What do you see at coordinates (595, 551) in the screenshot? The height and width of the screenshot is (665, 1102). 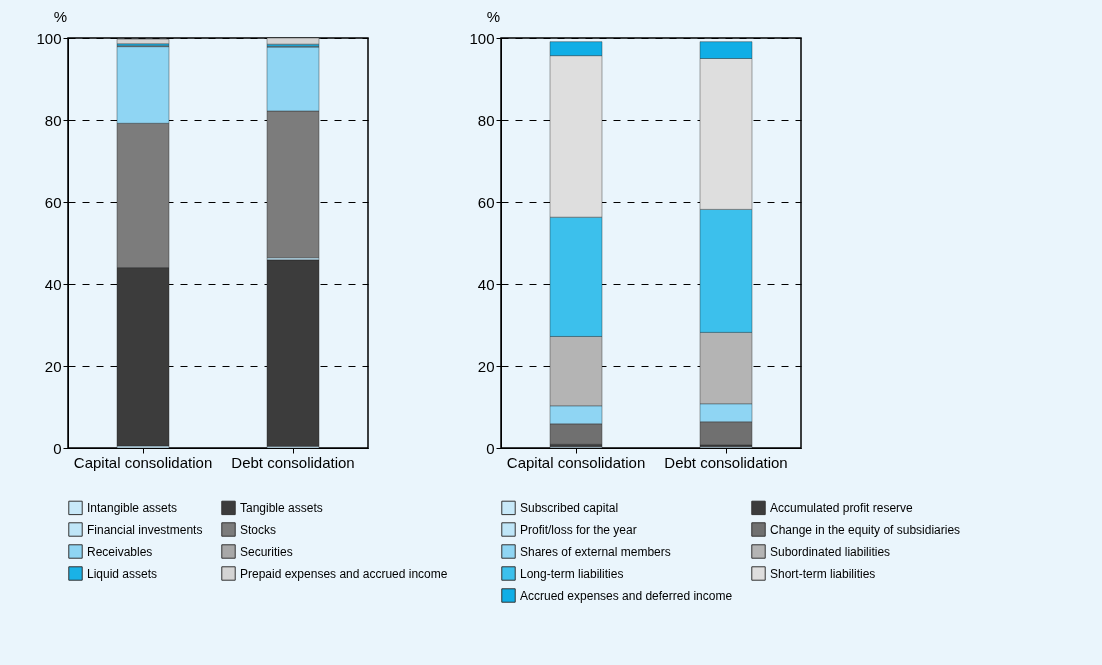 I see `legend-label: Shares of external members` at bounding box center [595, 551].